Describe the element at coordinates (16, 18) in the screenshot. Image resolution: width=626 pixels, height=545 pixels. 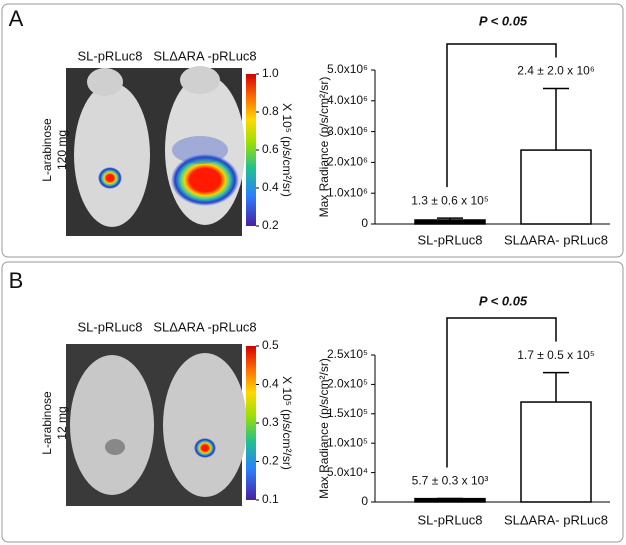
I see `panel-label: A` at that location.